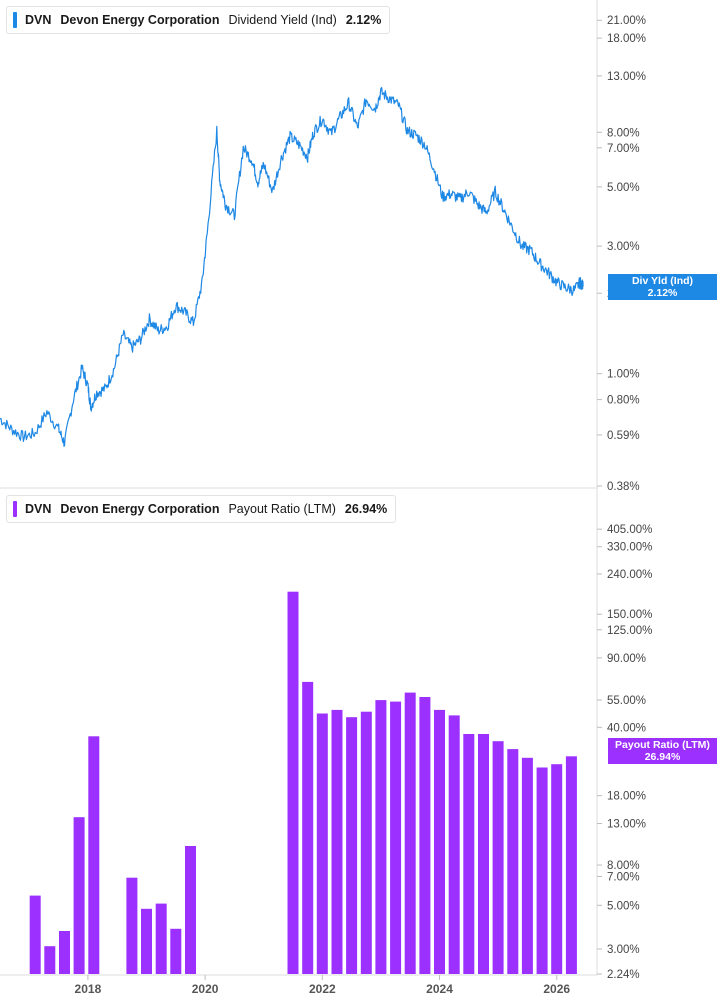  What do you see at coordinates (629, 615) in the screenshot?
I see `y-tick-label: 150.00%` at bounding box center [629, 615].